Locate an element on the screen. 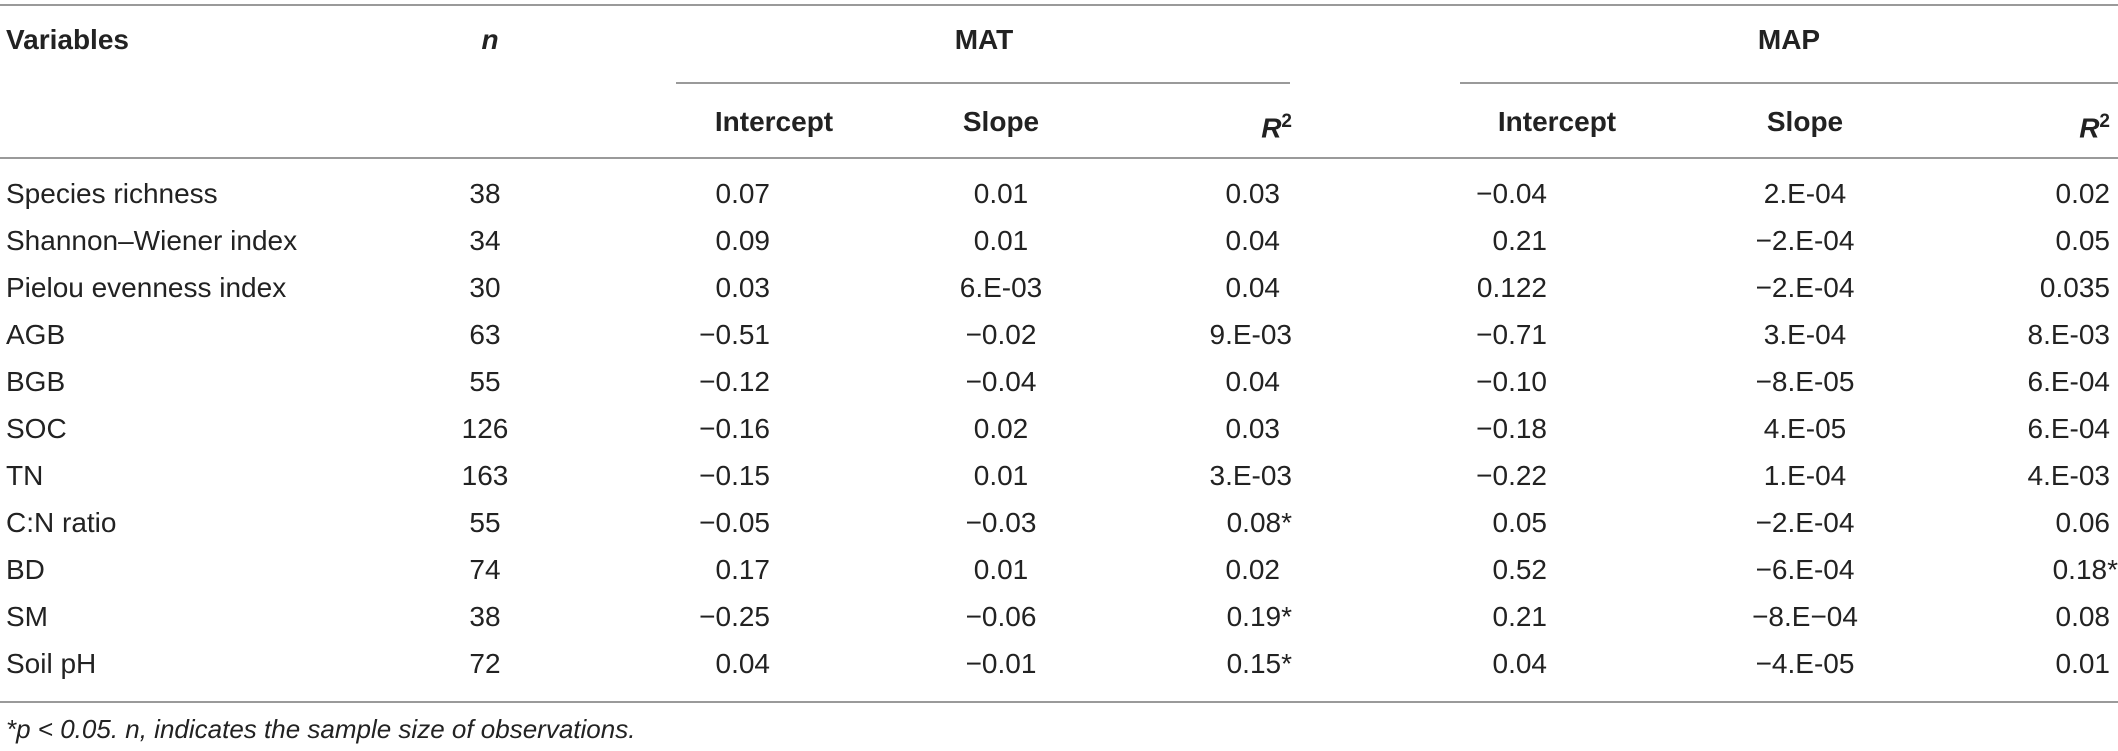  row-variable: Shannon–Wiener index is located at coordinates (152, 240).